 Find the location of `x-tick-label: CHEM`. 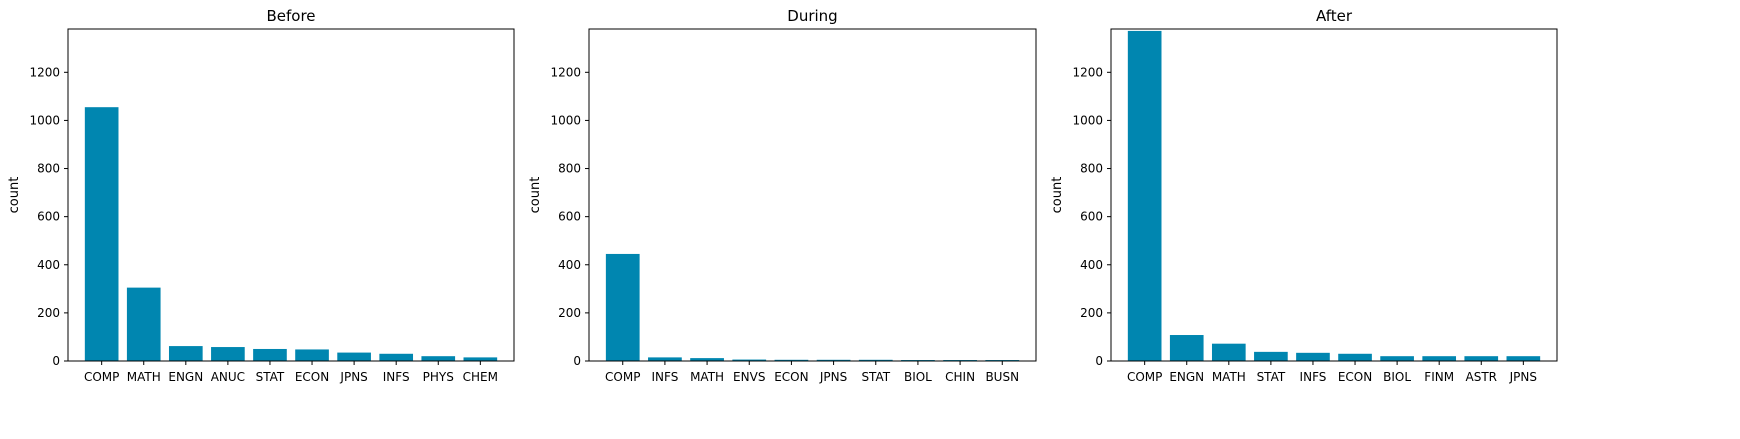

x-tick-label: CHEM is located at coordinates (480, 377).